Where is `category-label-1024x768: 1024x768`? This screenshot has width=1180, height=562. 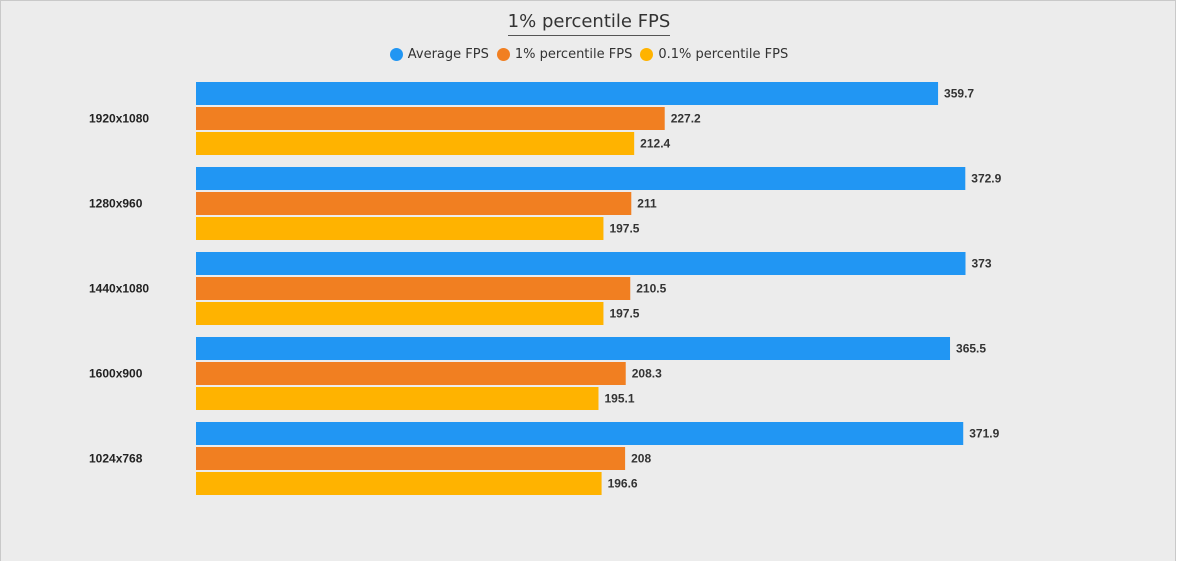 category-label-1024x768: 1024x768 is located at coordinates (116, 459).